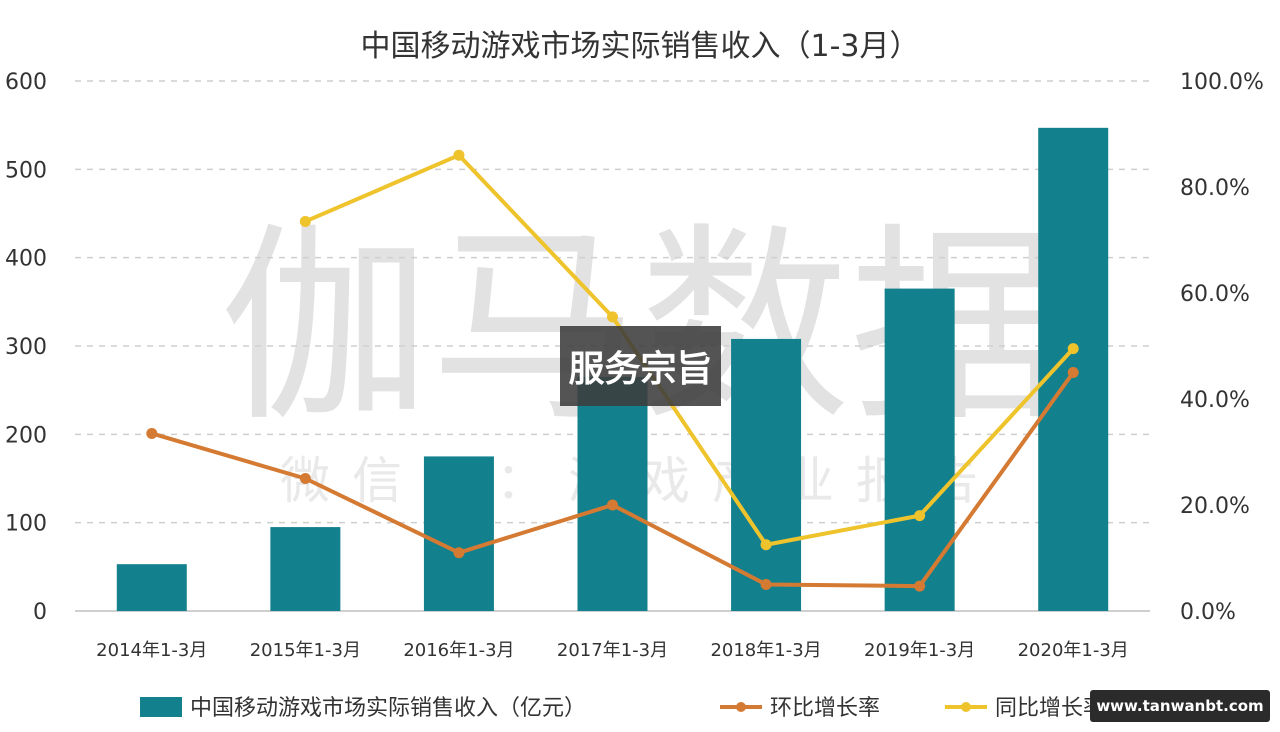 This screenshot has height=732, width=1280. Describe the element at coordinates (388, 708) in the screenshot. I see `legend-label: 中国移动游戏市场实际销售收入（亿元）` at that location.